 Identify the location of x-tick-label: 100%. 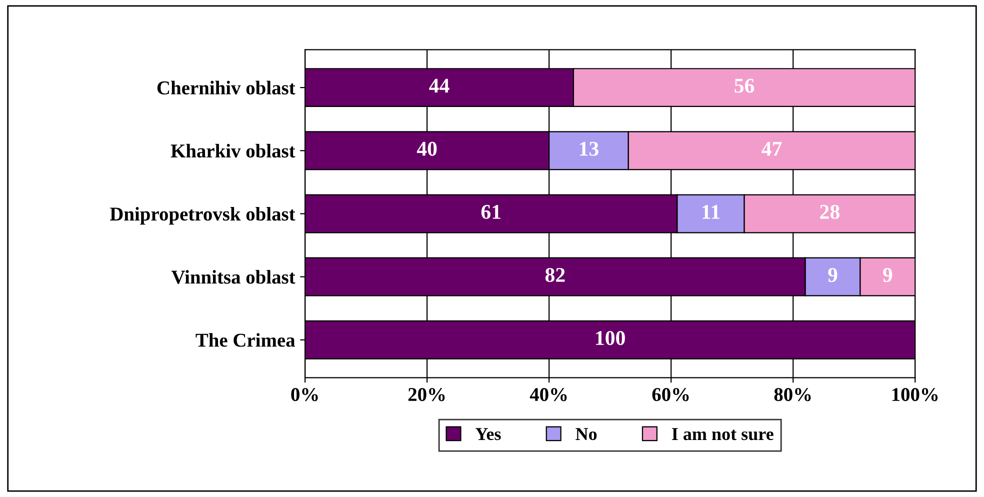
(915, 395).